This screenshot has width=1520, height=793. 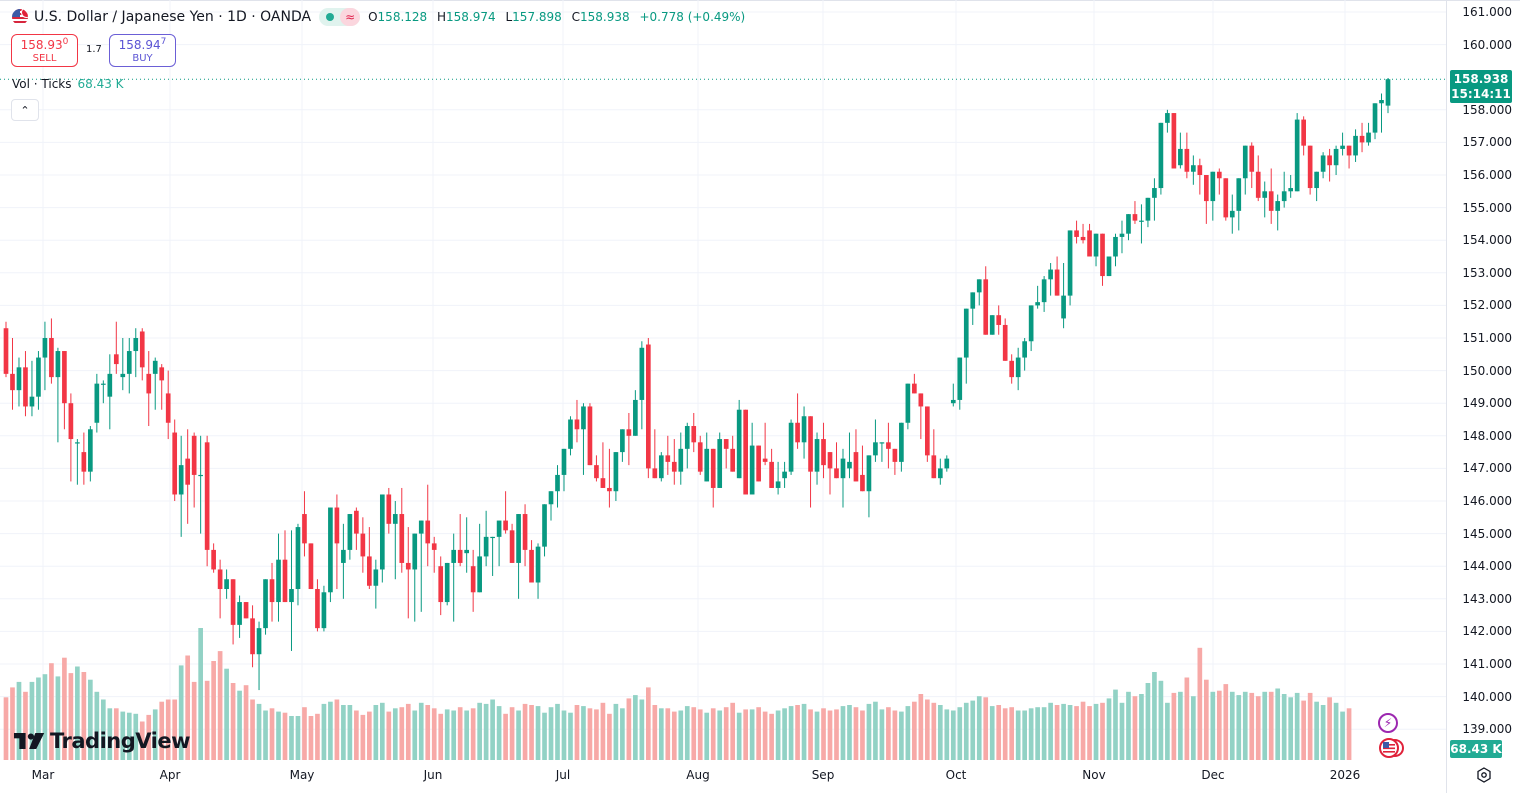 I want to click on time-axis-label: Mar, so click(x=43, y=775).